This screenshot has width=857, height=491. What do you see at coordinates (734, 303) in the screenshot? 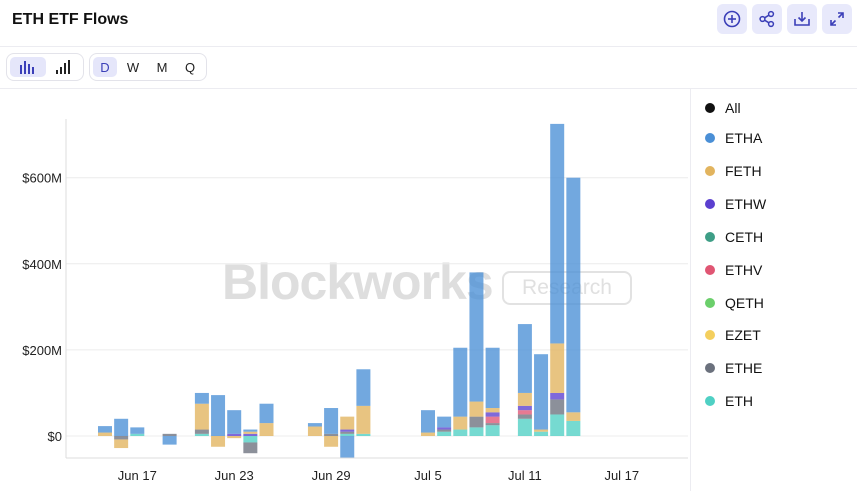
I see `legend-item-qeth: QETH` at bounding box center [734, 303].